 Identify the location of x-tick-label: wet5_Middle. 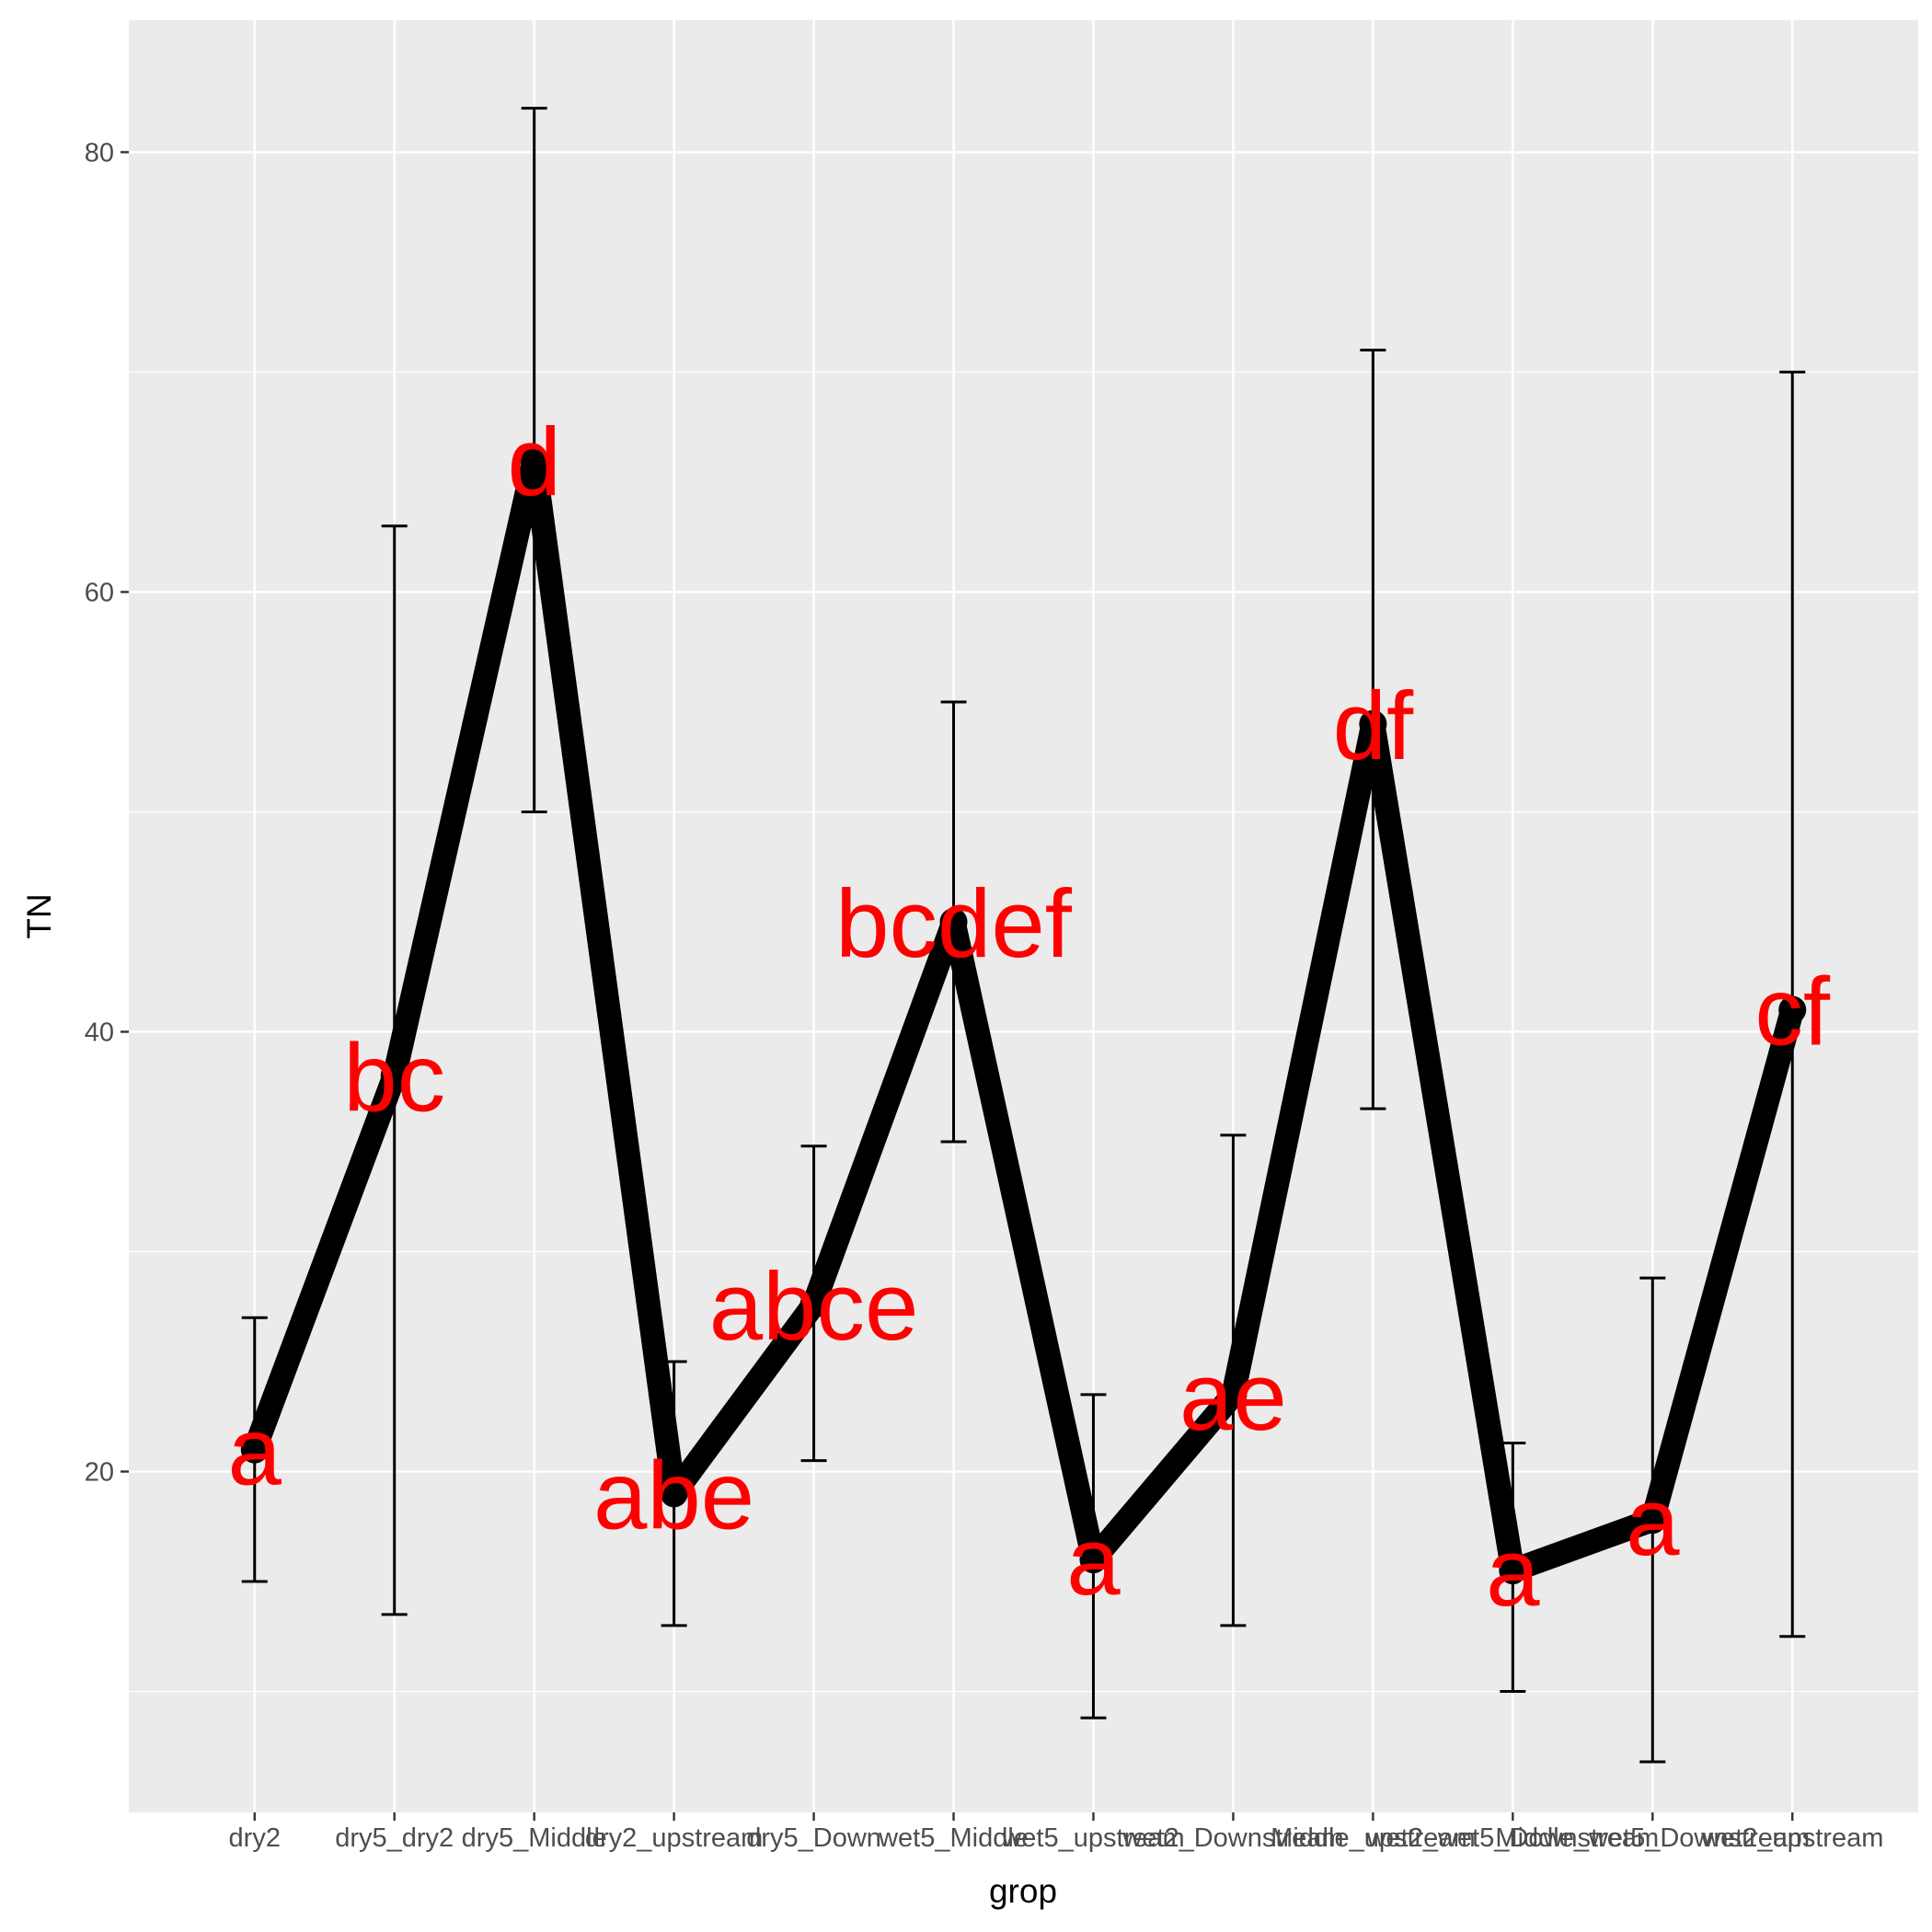
(953, 1838).